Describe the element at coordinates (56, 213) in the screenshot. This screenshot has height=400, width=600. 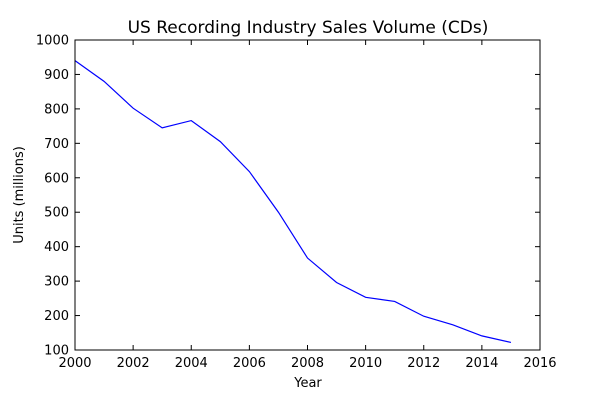
I see `y-tick-label: 500` at that location.